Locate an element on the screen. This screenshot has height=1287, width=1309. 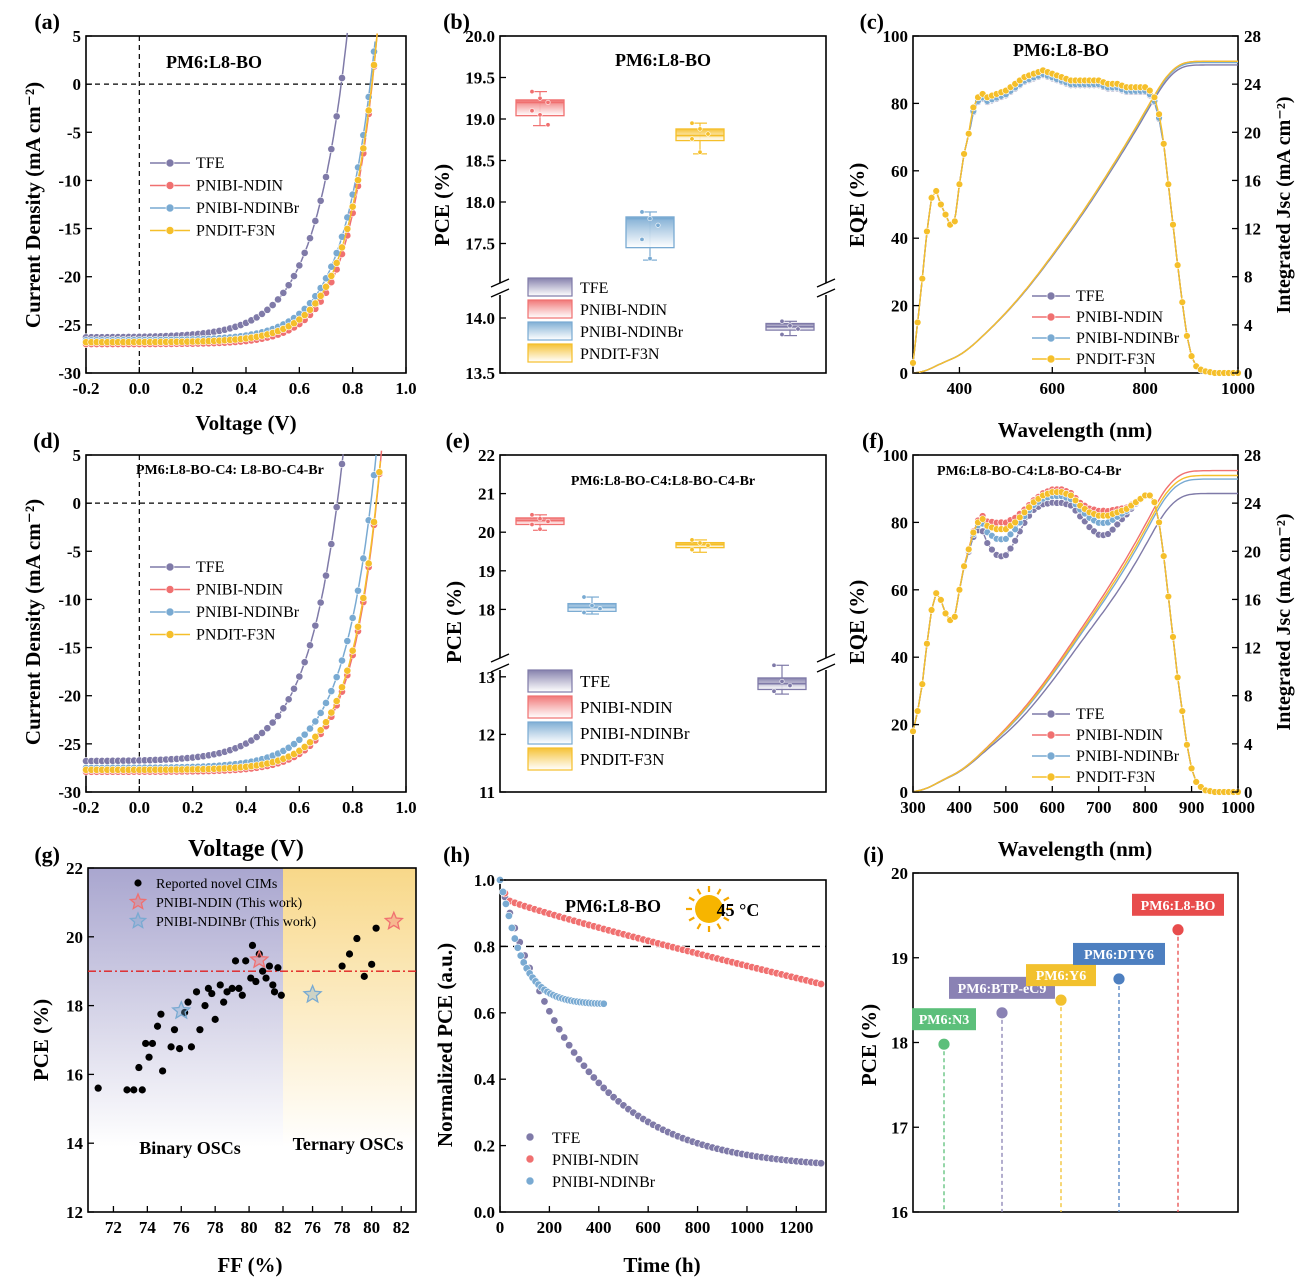
panel-c-xtick-label: 400 is located at coordinates (960, 388).